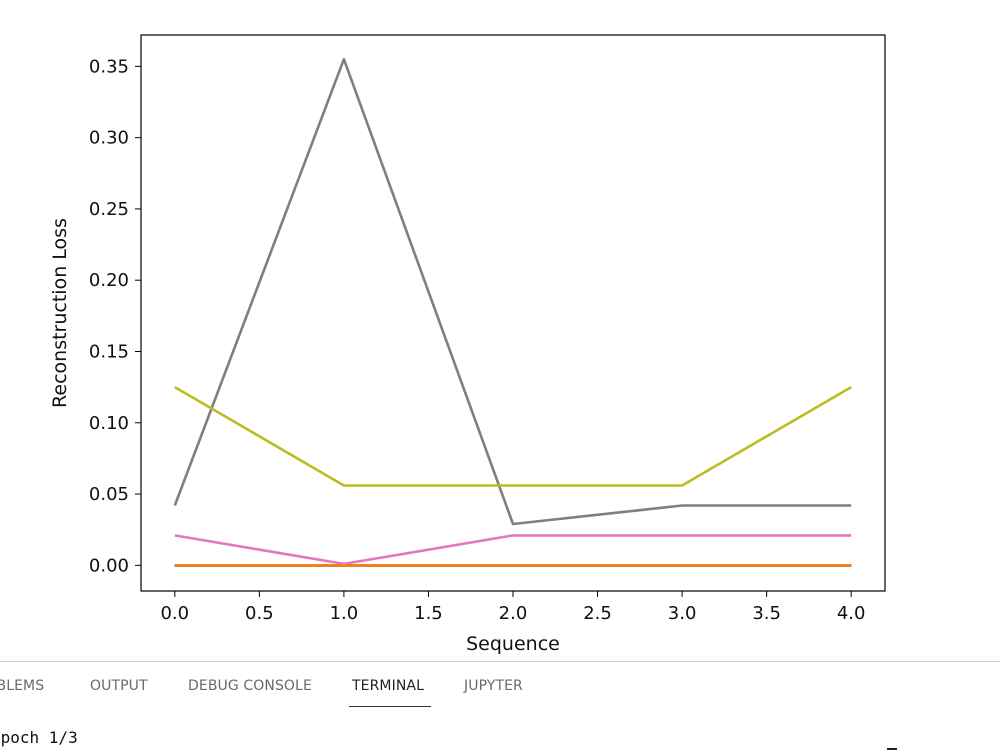 The height and width of the screenshot is (750, 1000). I want to click on y-tick-label: 0.35, so click(109, 66).